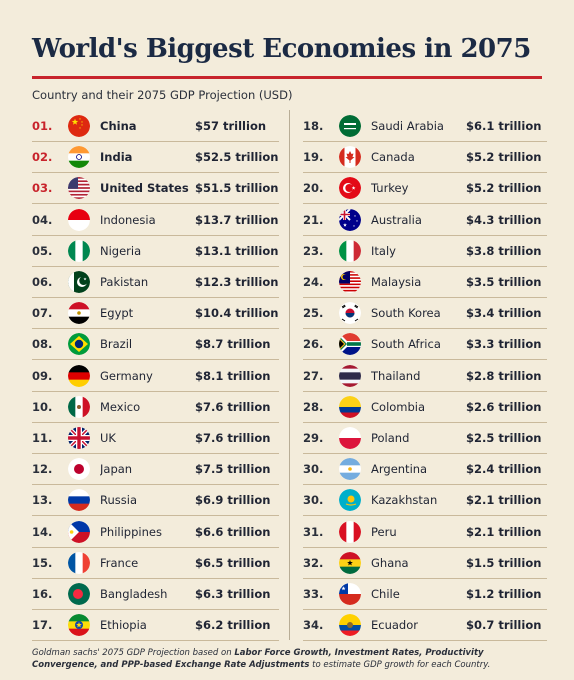 This screenshot has height=680, width=574. I want to click on ethiopia-flag-icon, so click(79, 625).